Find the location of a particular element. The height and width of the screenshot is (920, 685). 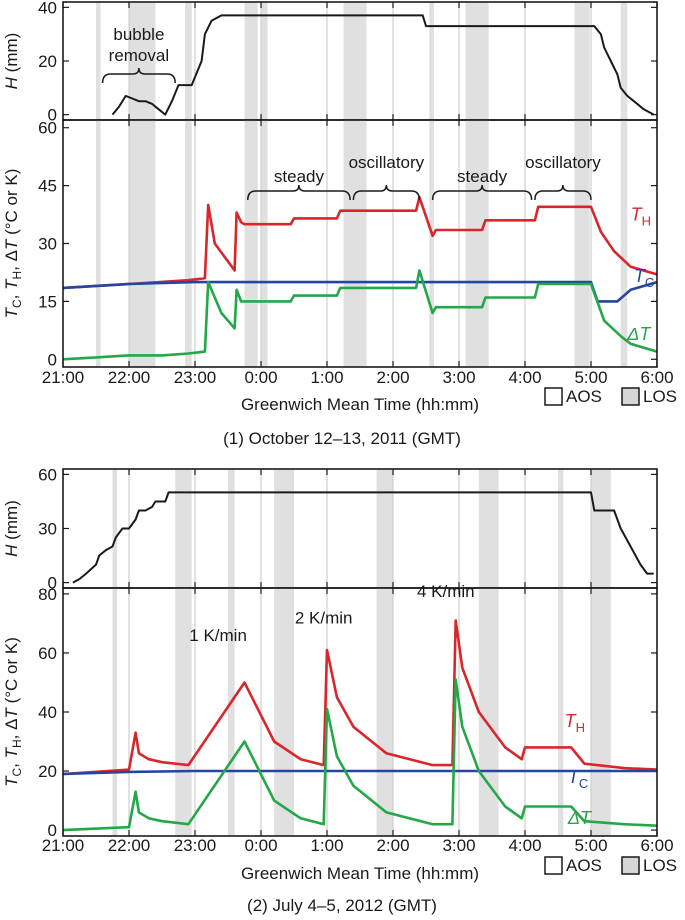

x-tick-label: 23:00 is located at coordinates (195, 377).